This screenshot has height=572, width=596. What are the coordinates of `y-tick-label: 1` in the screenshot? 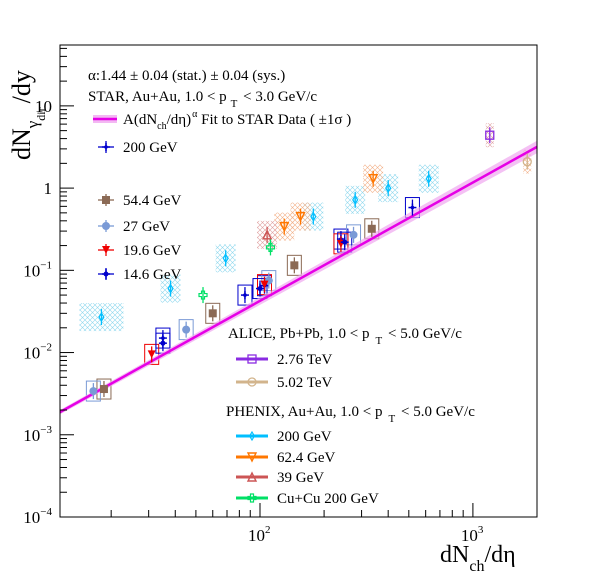 It's located at (48, 188).